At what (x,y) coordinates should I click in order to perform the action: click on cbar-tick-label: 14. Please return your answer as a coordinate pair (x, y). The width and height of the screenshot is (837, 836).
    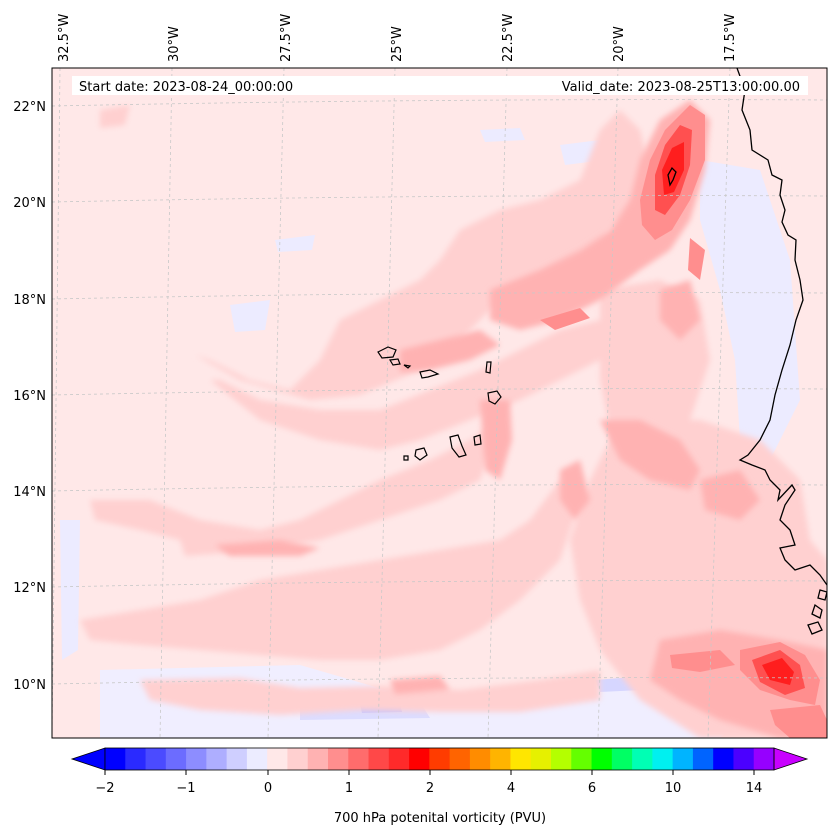
    Looking at the image, I should click on (754, 788).